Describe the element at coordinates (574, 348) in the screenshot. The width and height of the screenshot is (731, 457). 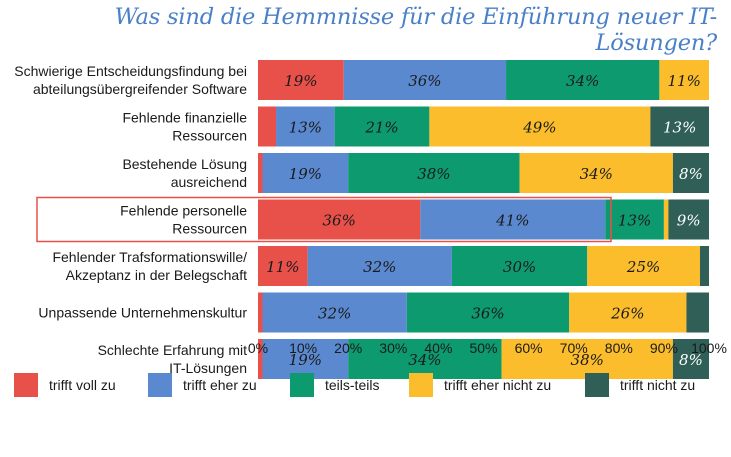
I see `x-tick-label: 70%` at that location.